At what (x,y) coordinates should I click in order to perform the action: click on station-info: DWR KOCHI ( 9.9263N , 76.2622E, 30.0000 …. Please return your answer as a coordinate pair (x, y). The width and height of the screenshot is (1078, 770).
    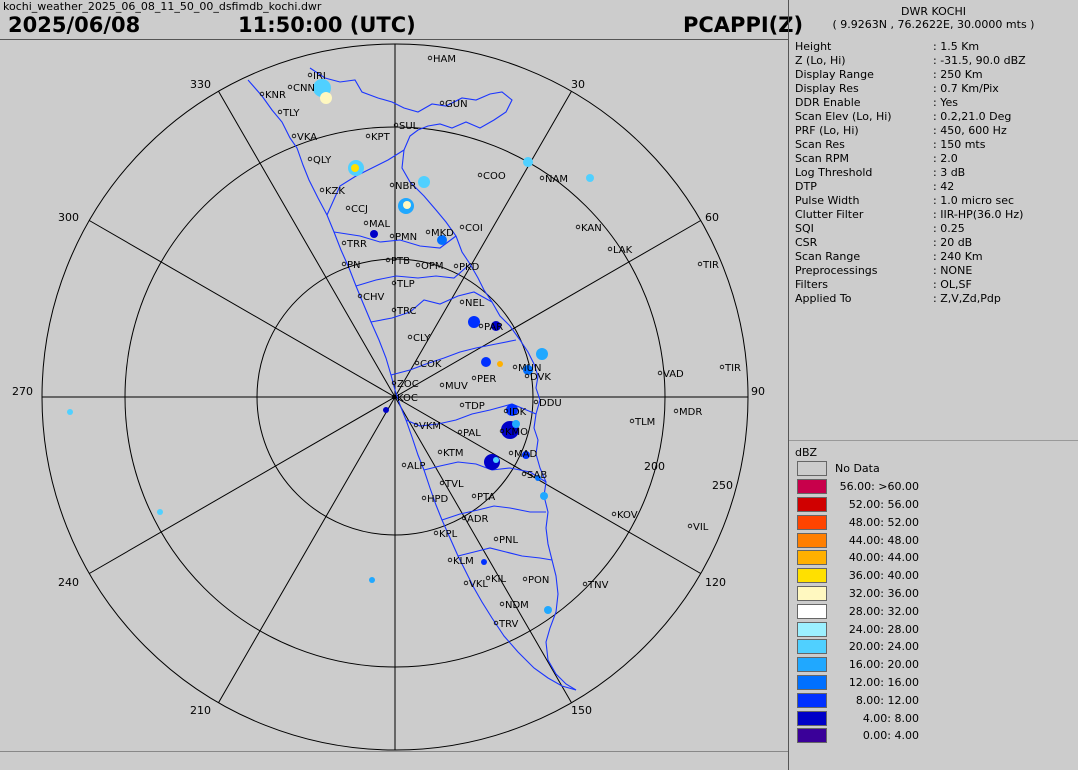
    Looking at the image, I should click on (933, 18).